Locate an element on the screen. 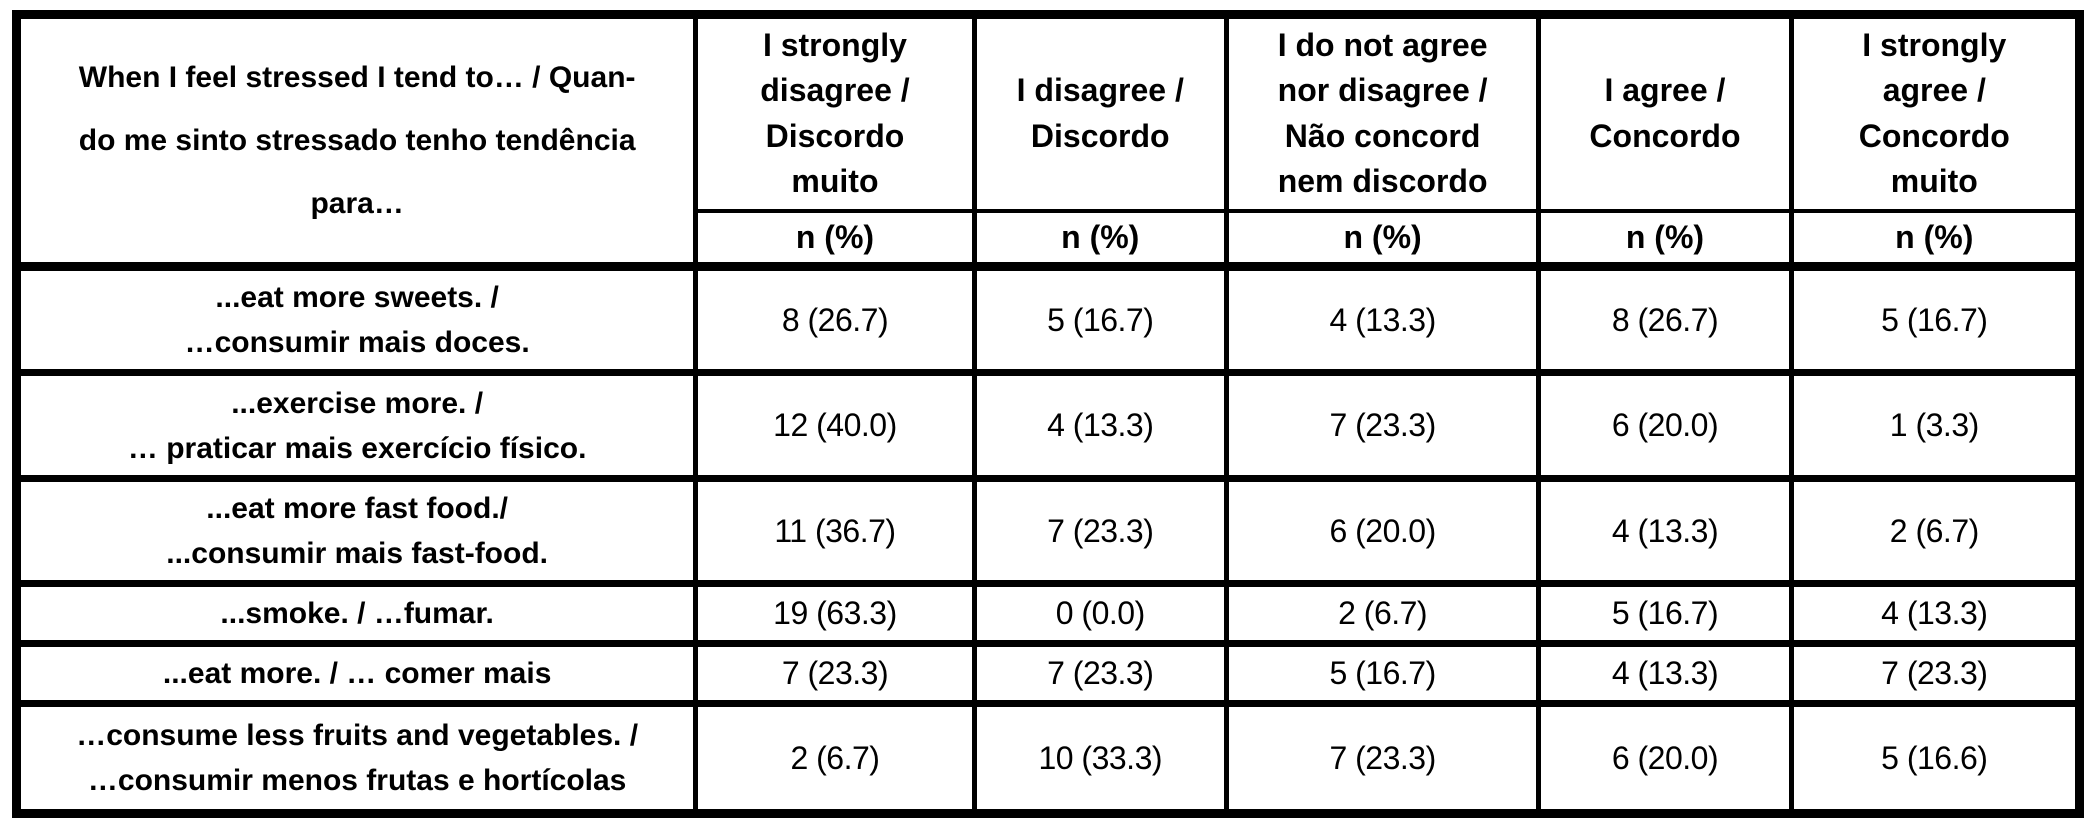 The width and height of the screenshot is (2095, 833). value-cell: 19 (63.3) is located at coordinates (835, 614).